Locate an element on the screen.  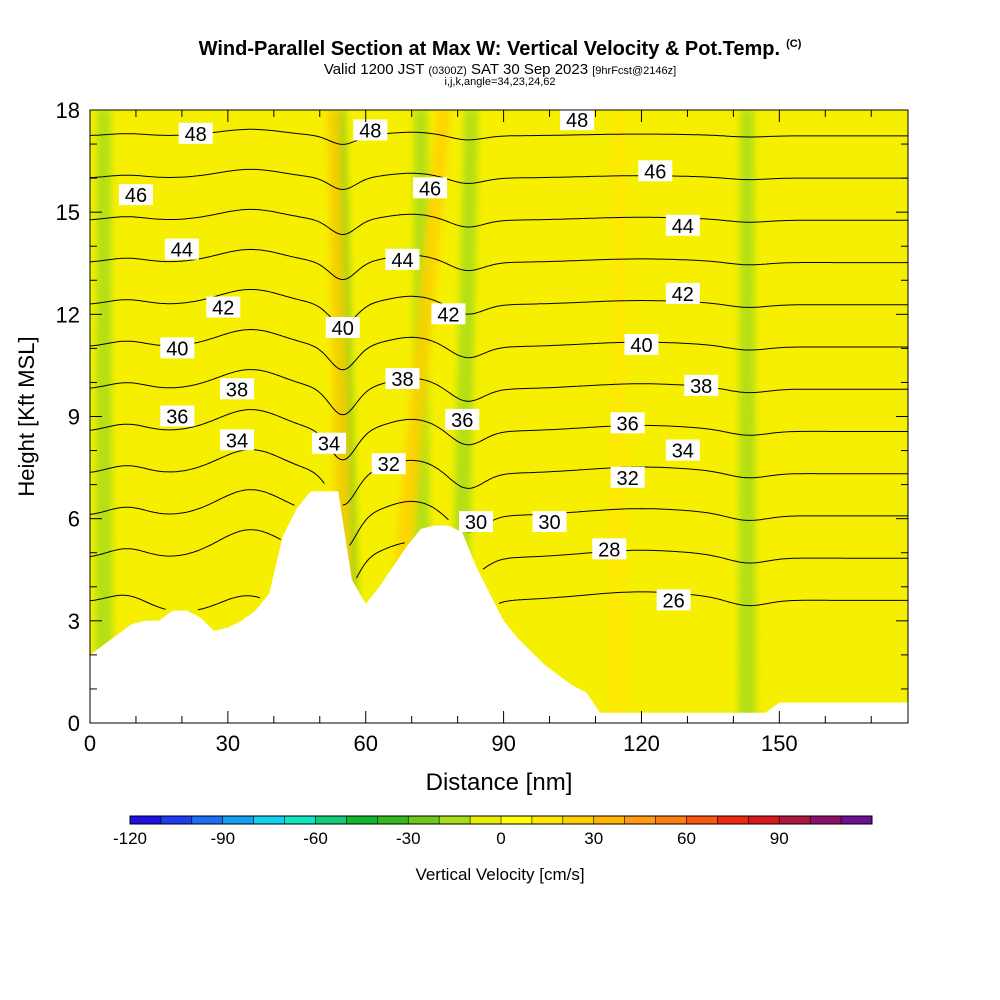
contour-label-0: 48 is located at coordinates (195, 134).